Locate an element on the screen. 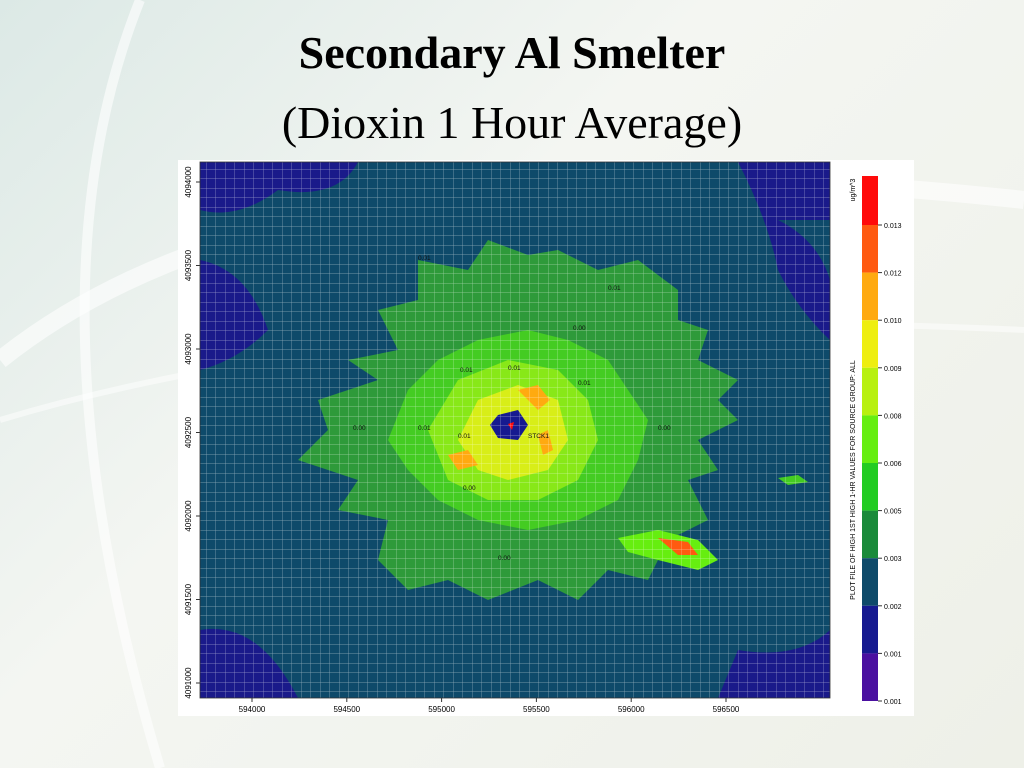 The width and height of the screenshot is (1024, 768). colorbar-label: 0.008 is located at coordinates (893, 416).